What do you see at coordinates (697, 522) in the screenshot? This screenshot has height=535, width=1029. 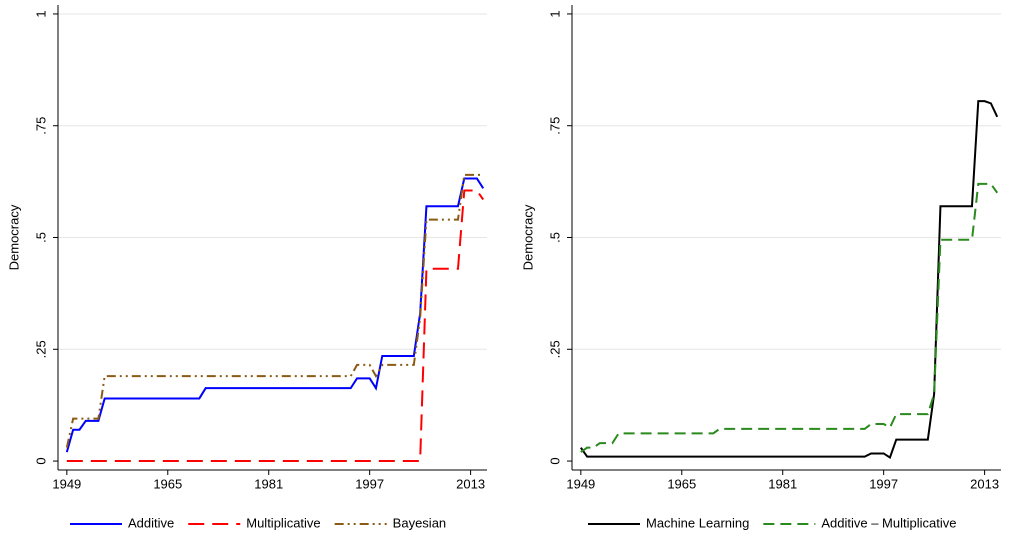 I see `legend-label: Machine Learning` at bounding box center [697, 522].